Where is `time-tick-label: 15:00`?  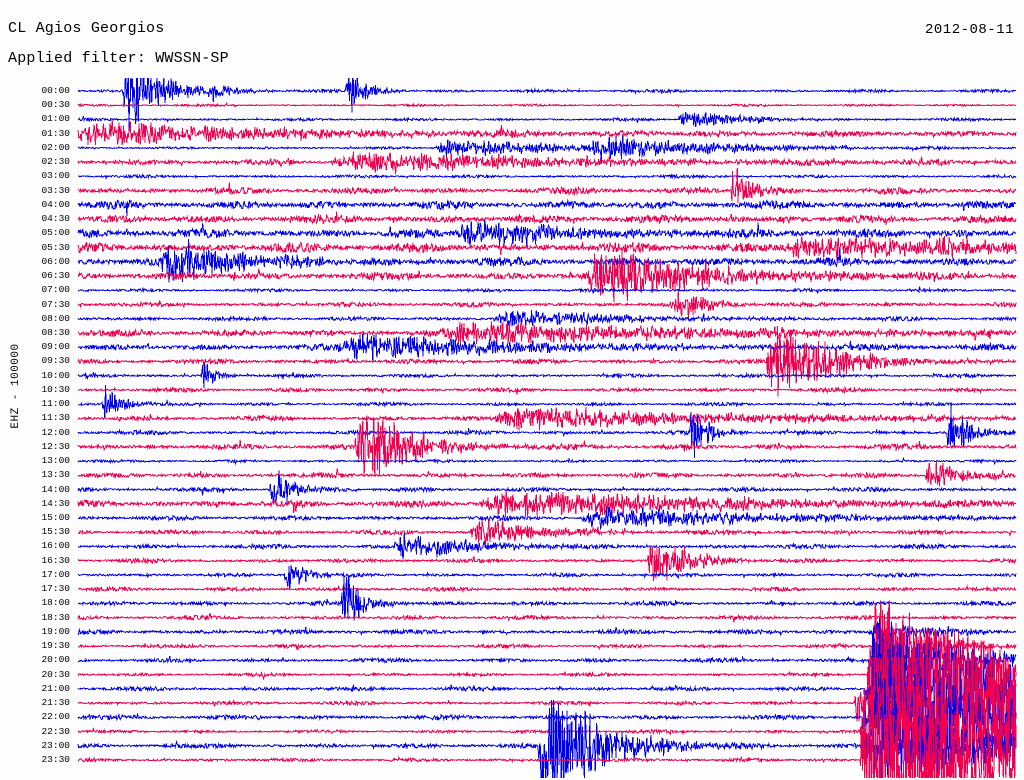 time-tick-label: 15:00 is located at coordinates (55, 518).